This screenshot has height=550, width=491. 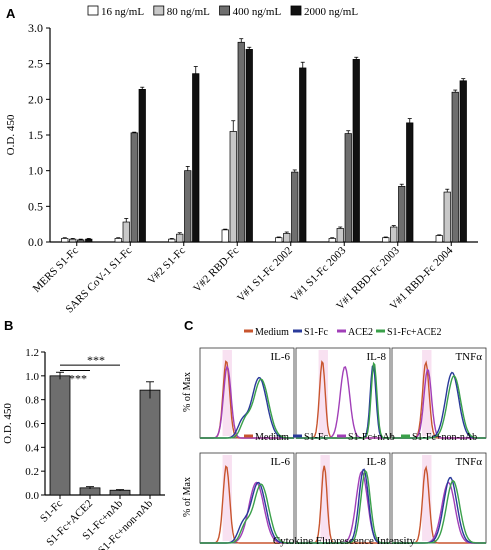 What do you see at coordinates (331, 12) in the screenshot?
I see `legend-label: 2000 ng/mL` at bounding box center [331, 12].